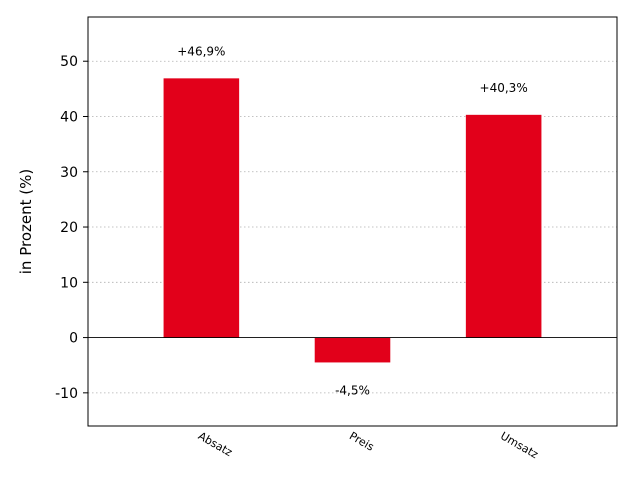 This screenshot has width=640, height=480. What do you see at coordinates (69, 117) in the screenshot?
I see `y-tick-label: 40` at bounding box center [69, 117].